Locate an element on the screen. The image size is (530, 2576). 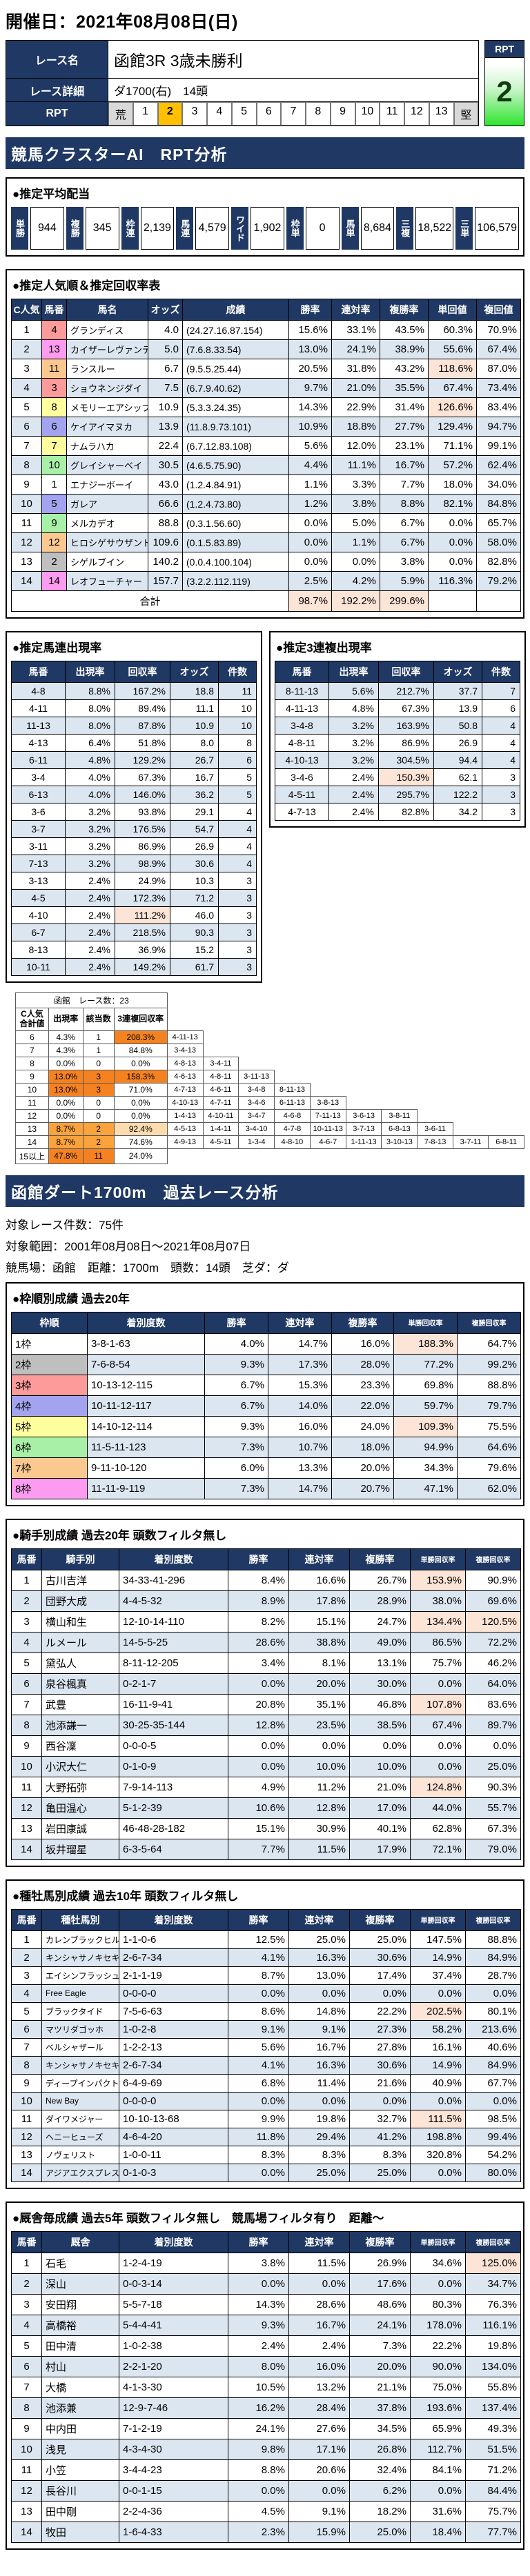
table-cell: 大野拓弥 is located at coordinates (80, 1787).